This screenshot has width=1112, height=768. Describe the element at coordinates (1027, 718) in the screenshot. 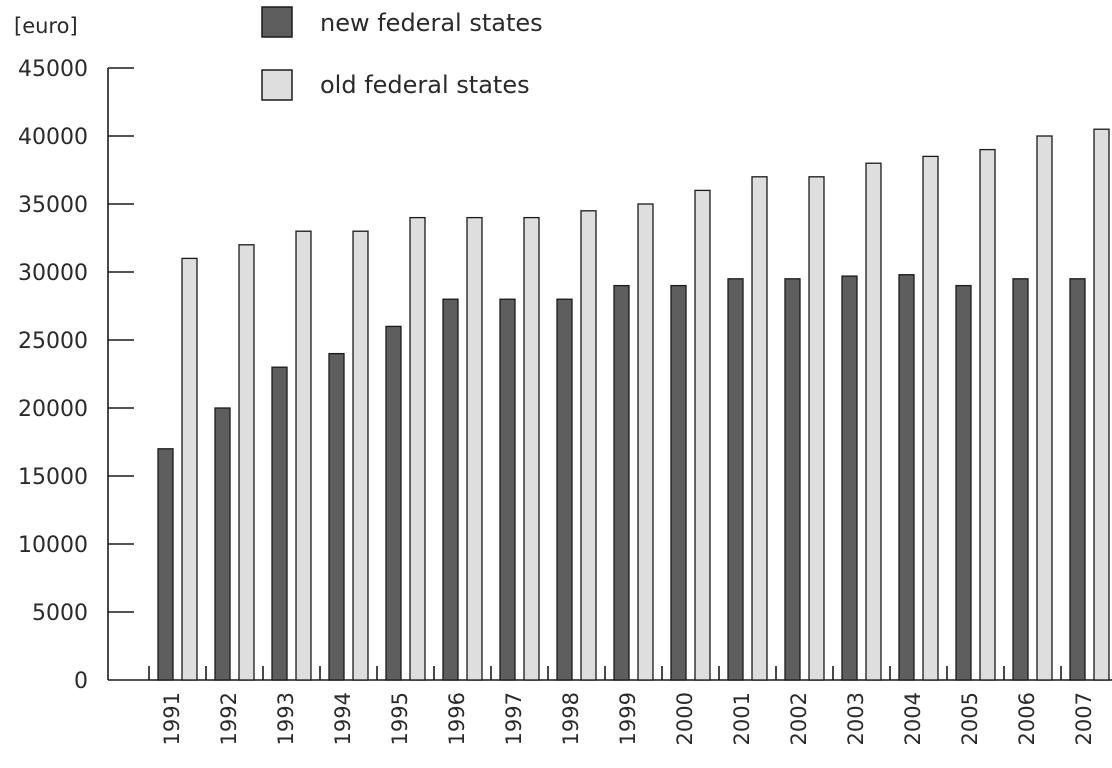

I see `x-tick-label: 2006` at that location.